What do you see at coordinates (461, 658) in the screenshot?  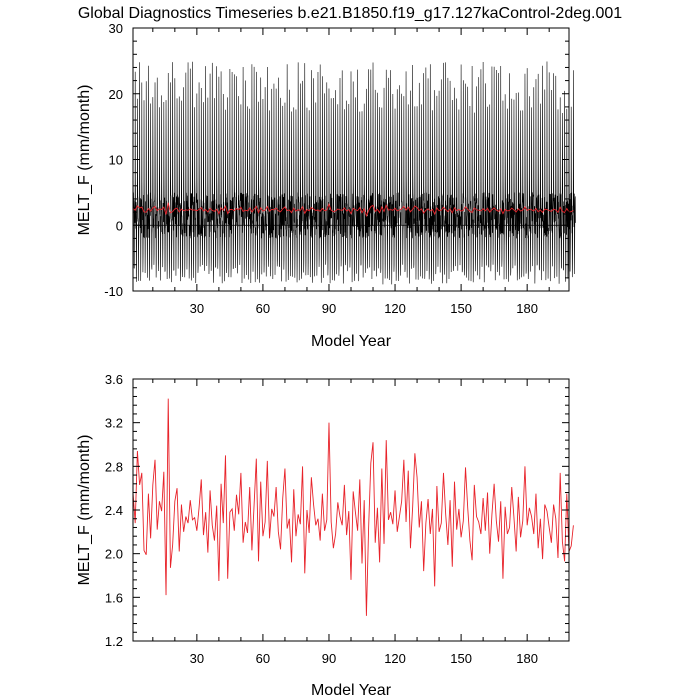 I see `bottom-x-tick-label: 150` at bounding box center [461, 658].